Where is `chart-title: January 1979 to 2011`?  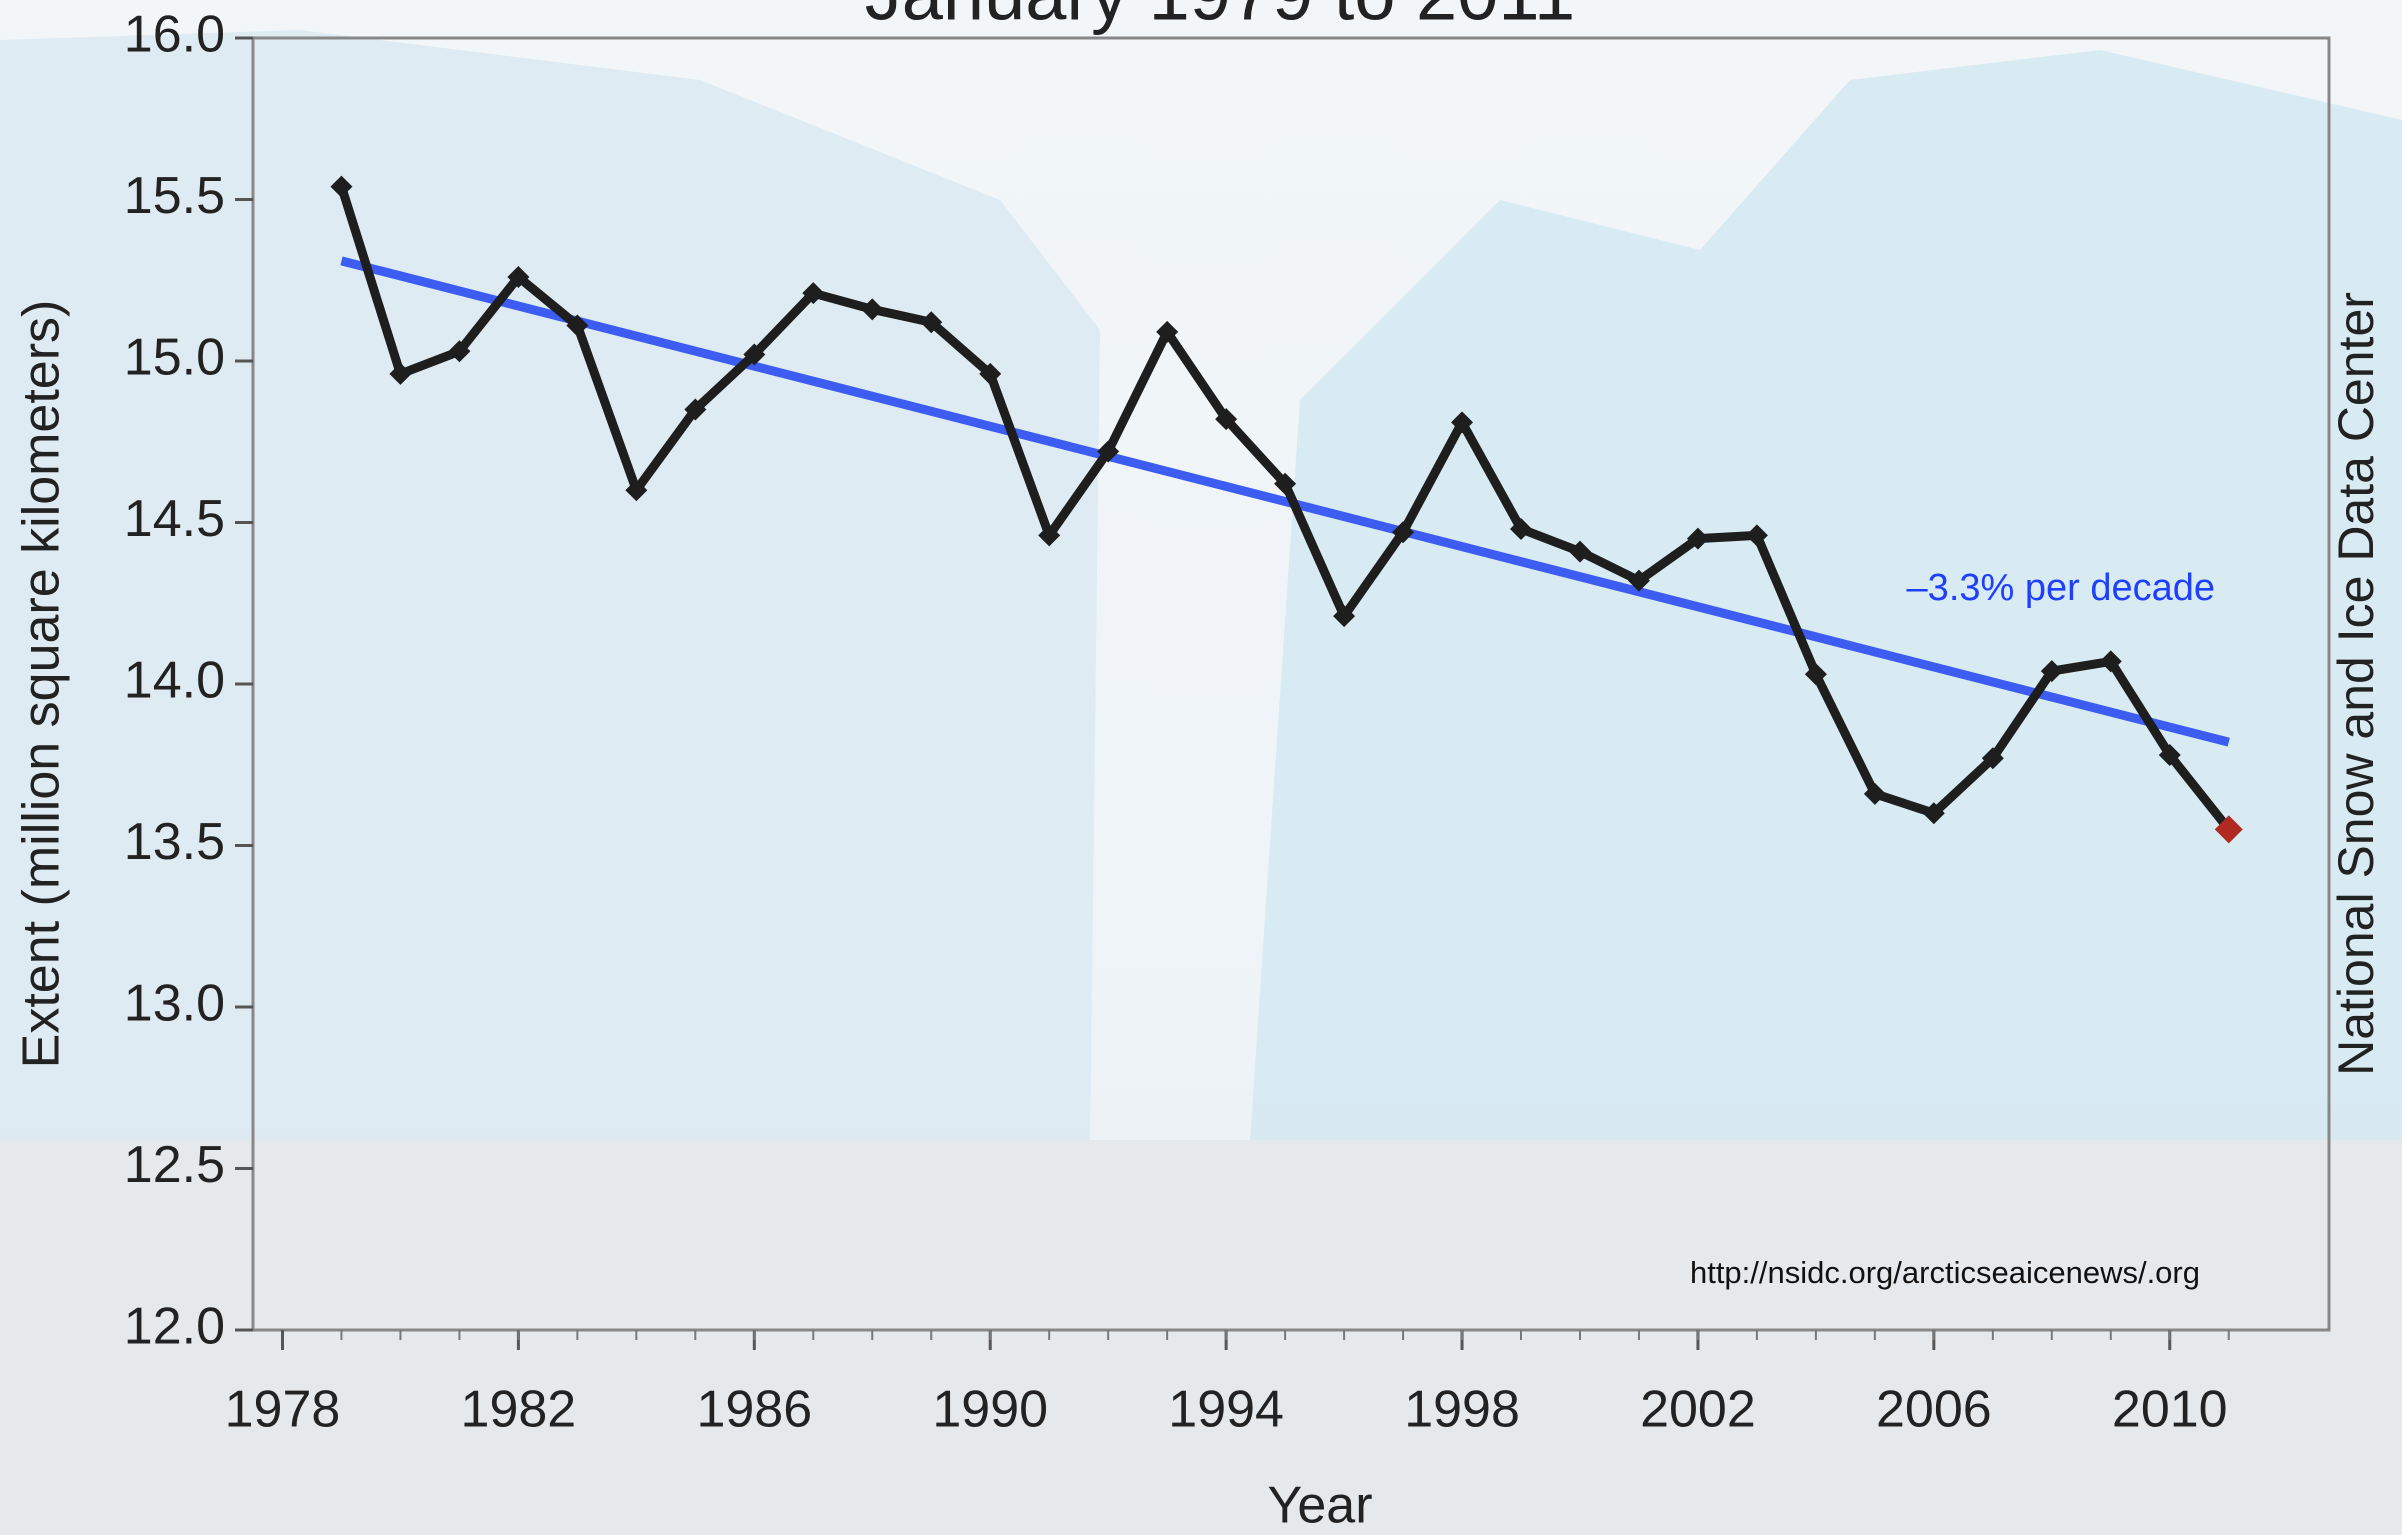 chart-title: January 1979 to 2011 is located at coordinates (1220, 18).